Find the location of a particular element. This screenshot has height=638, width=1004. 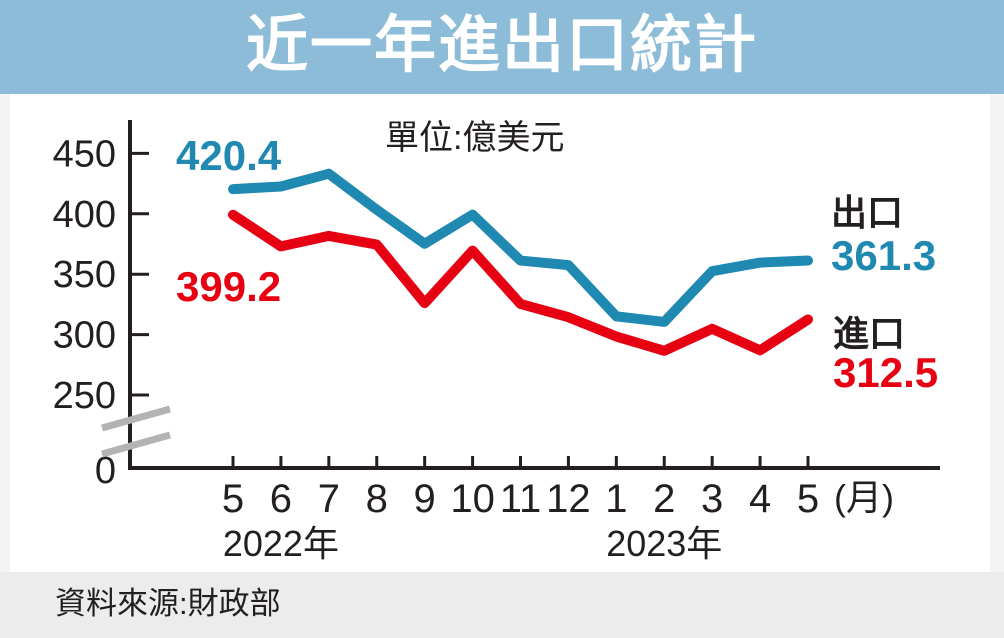

month-label: 11 is located at coordinates (521, 499).